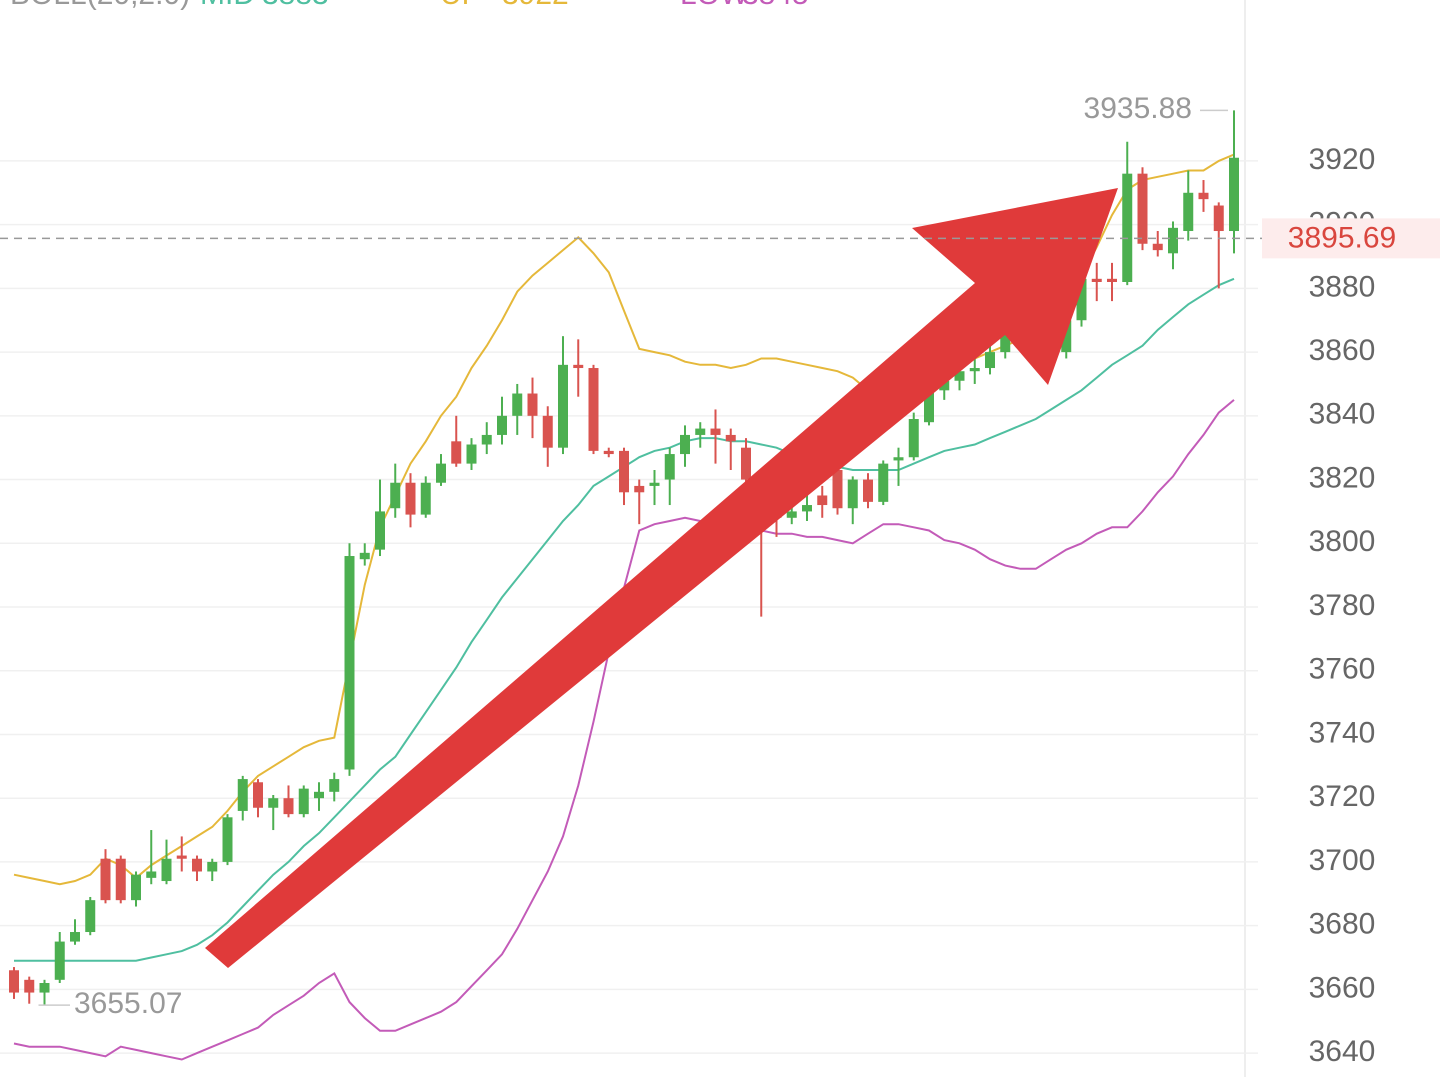 The width and height of the screenshot is (1440, 1077). What do you see at coordinates (1342, 414) in the screenshot?
I see `y-tick-label: 3840` at bounding box center [1342, 414].